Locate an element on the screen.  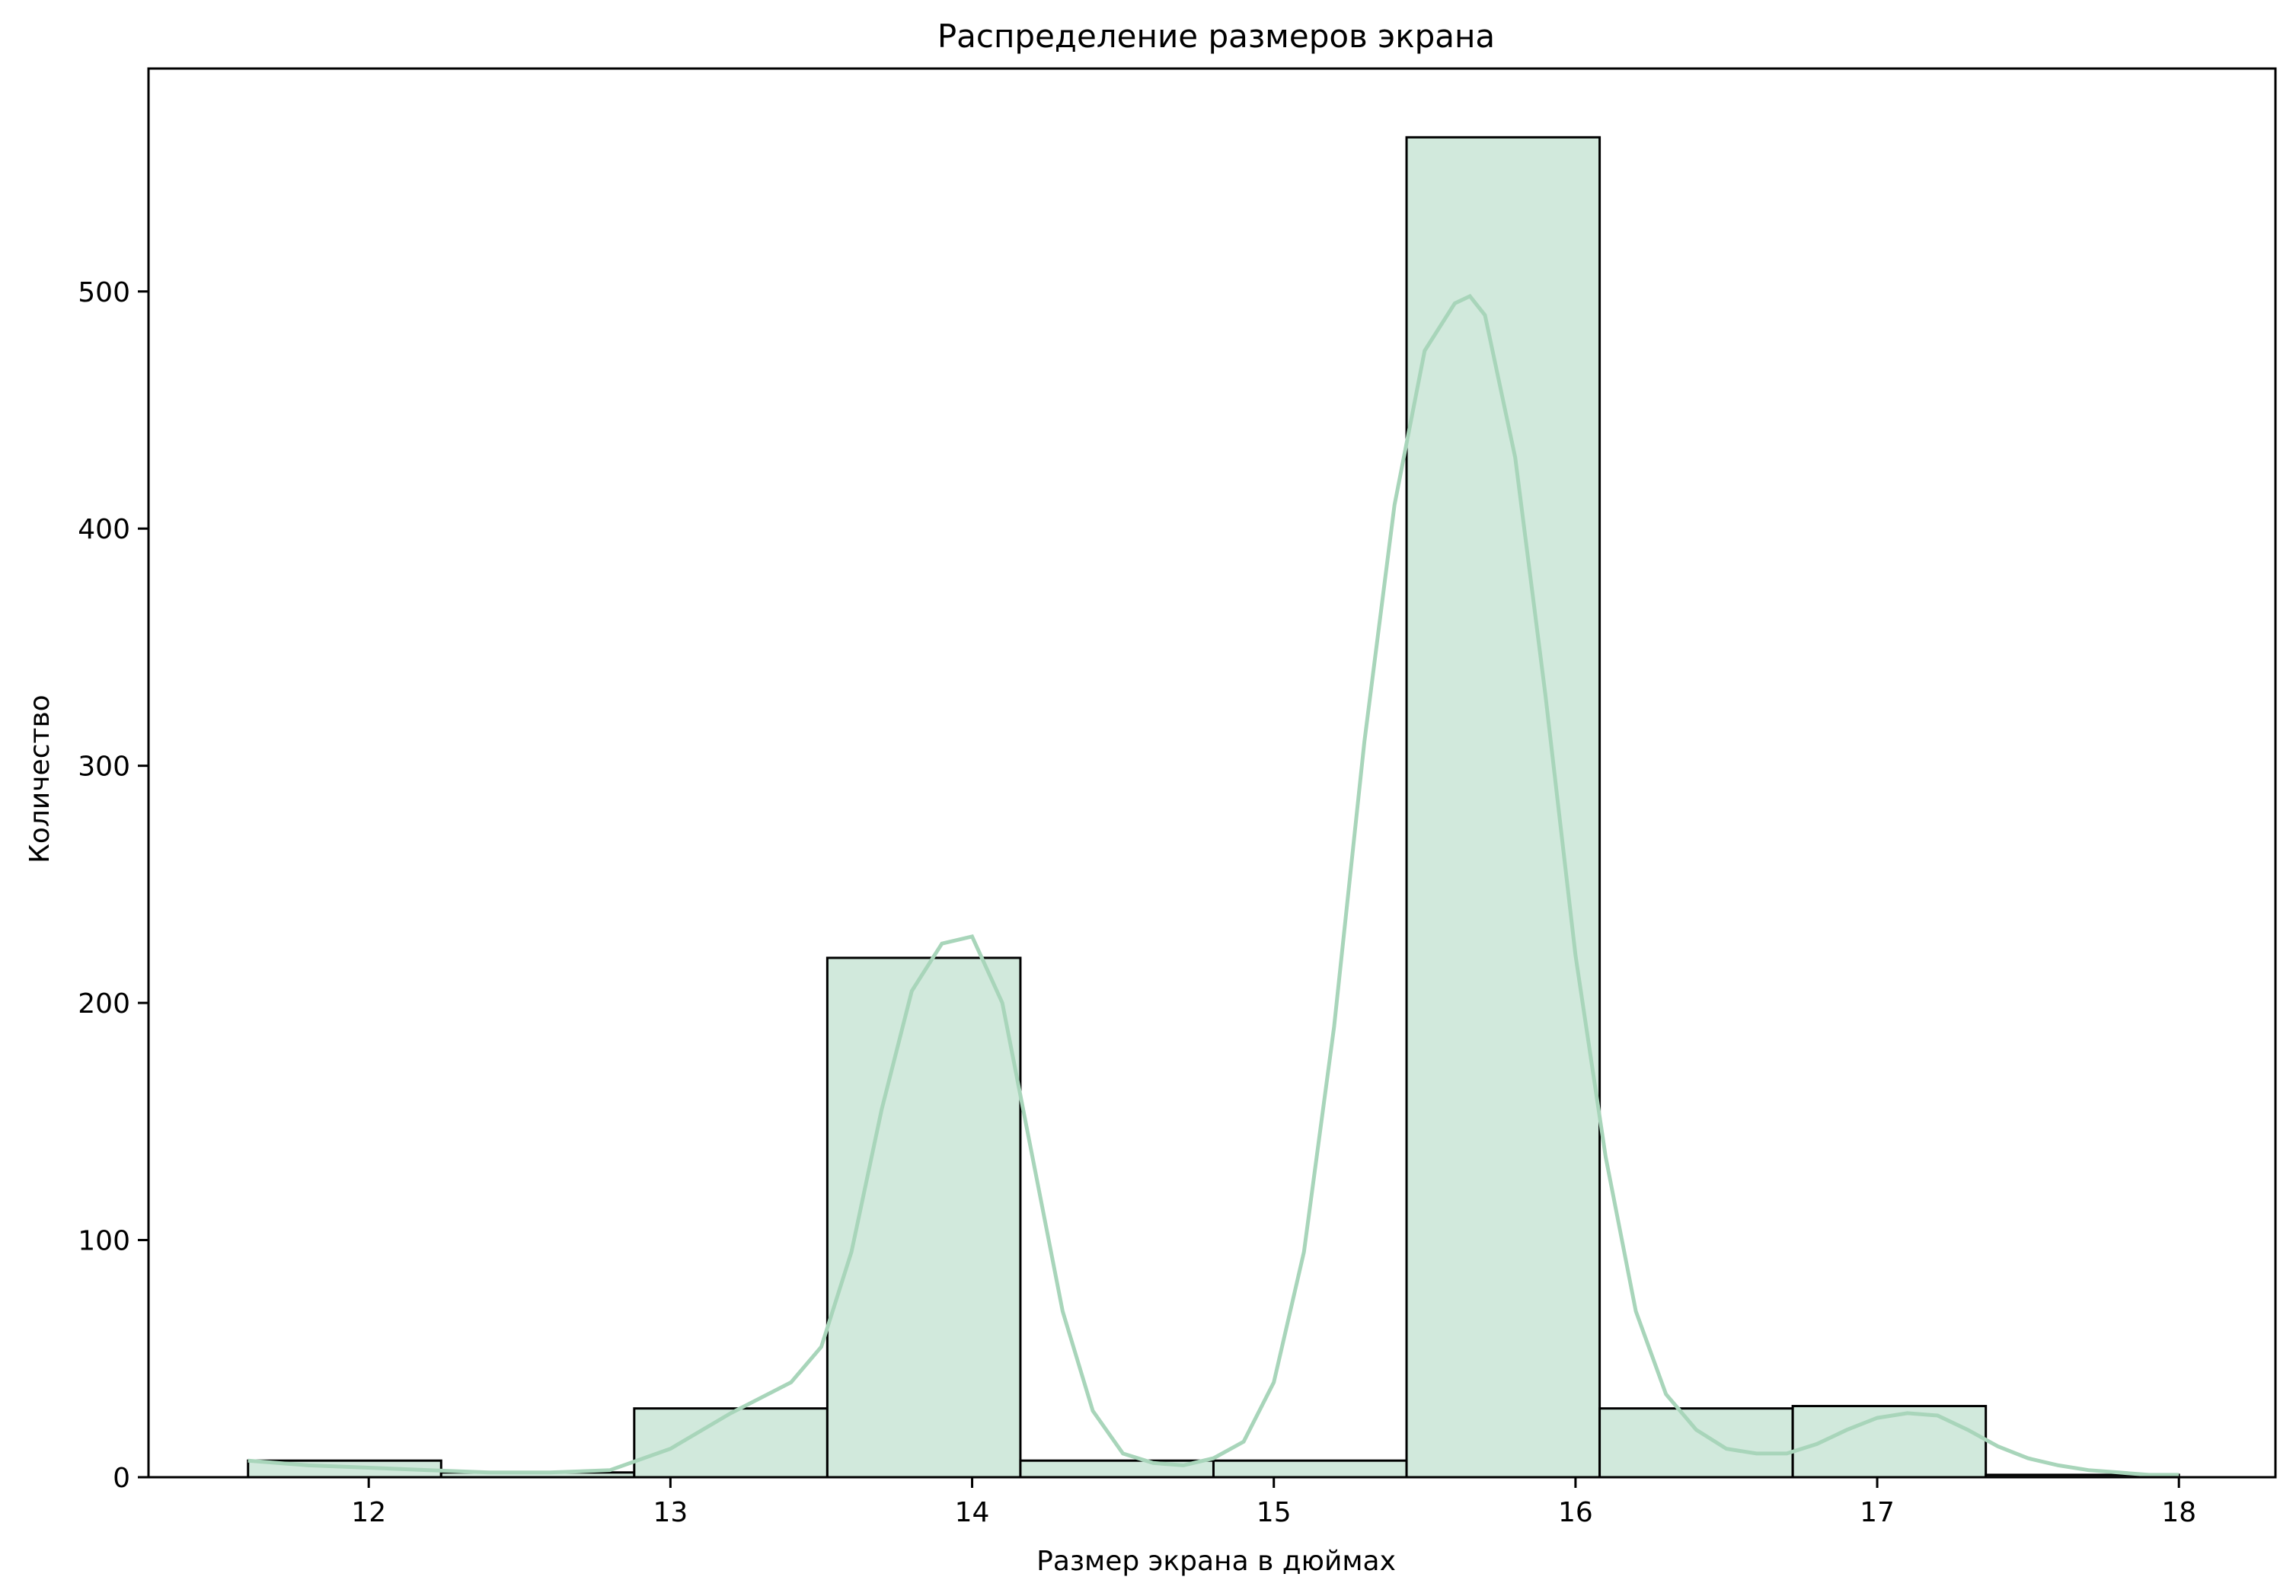
x-tick-label: 18 is located at coordinates (2179, 1512).